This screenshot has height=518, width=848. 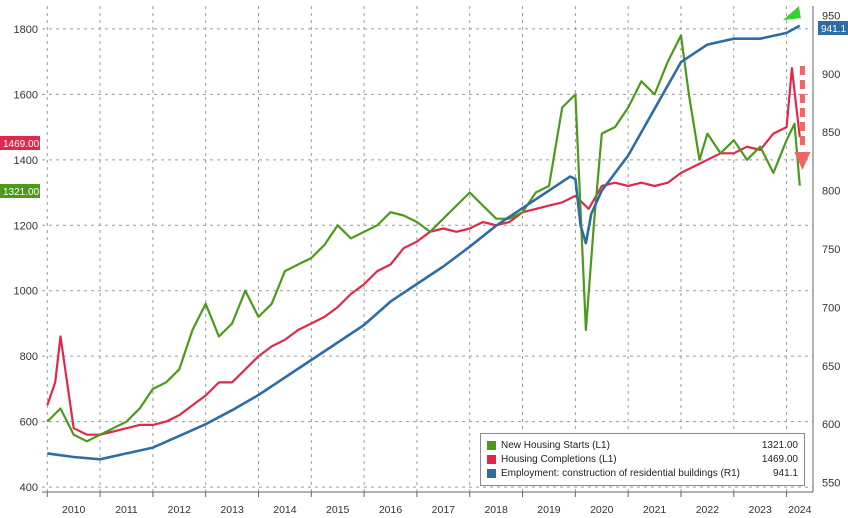 I want to click on annotation-layer, so click(x=796, y=88).